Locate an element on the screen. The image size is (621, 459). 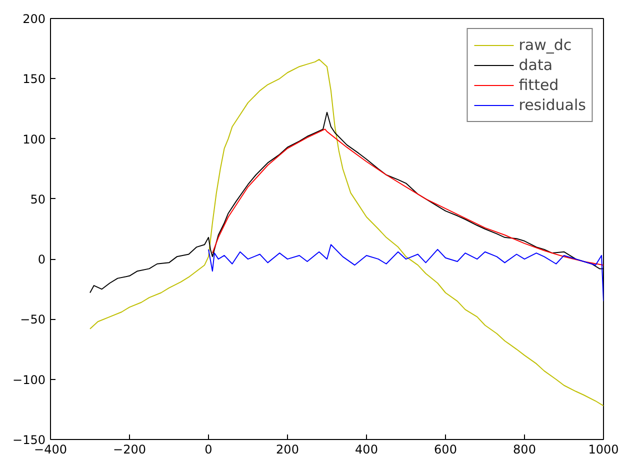
x-tick-label: 200 is located at coordinates (287, 449).